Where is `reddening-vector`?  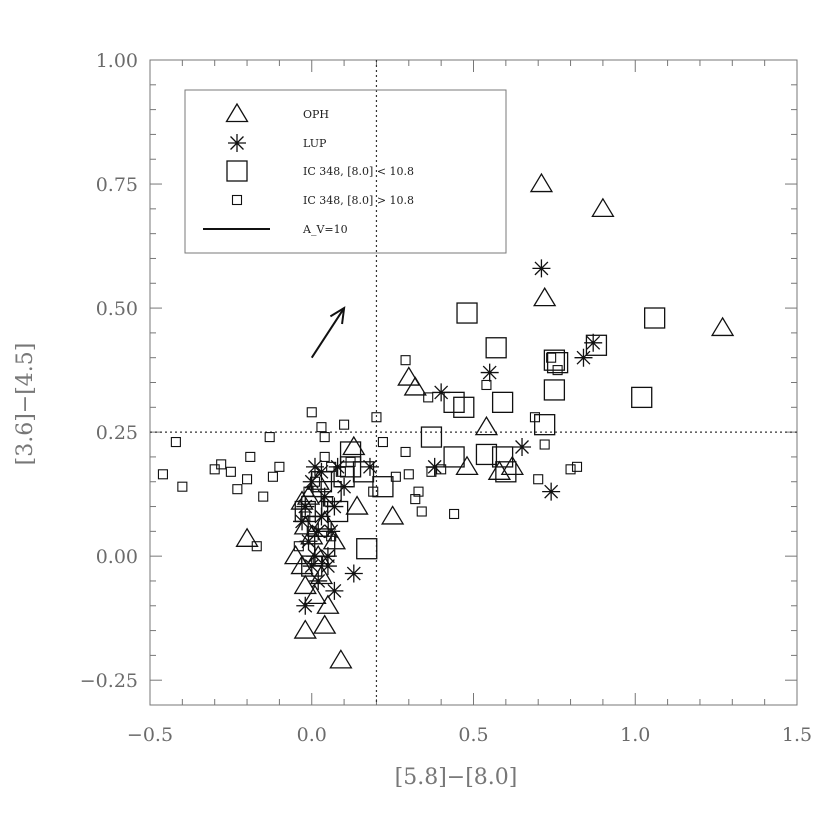
reddening-vector is located at coordinates (327, 333).